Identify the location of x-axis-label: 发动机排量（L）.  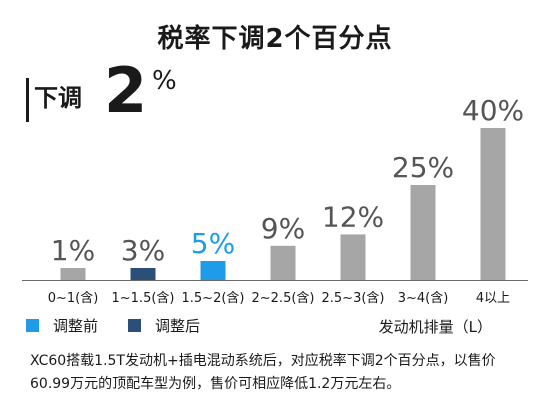
(435, 327).